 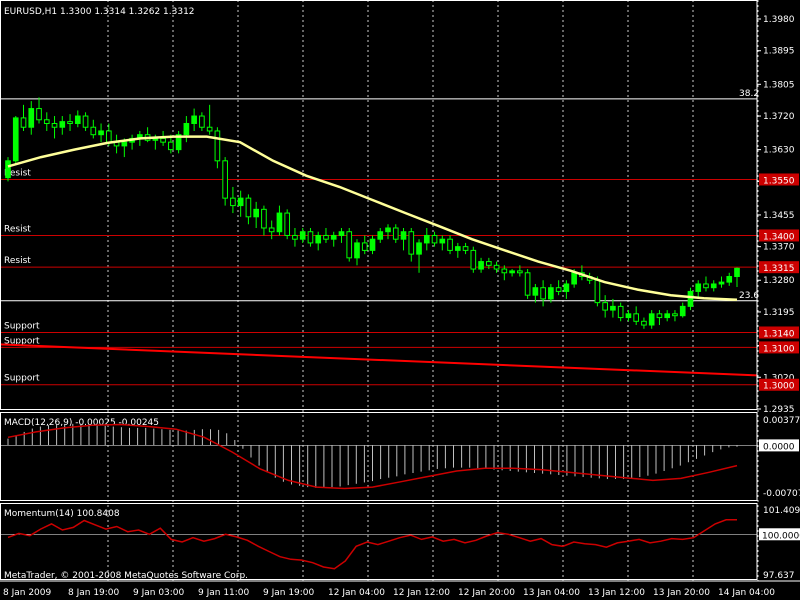 I want to click on price-tag-label: 1.3400, so click(x=779, y=237).